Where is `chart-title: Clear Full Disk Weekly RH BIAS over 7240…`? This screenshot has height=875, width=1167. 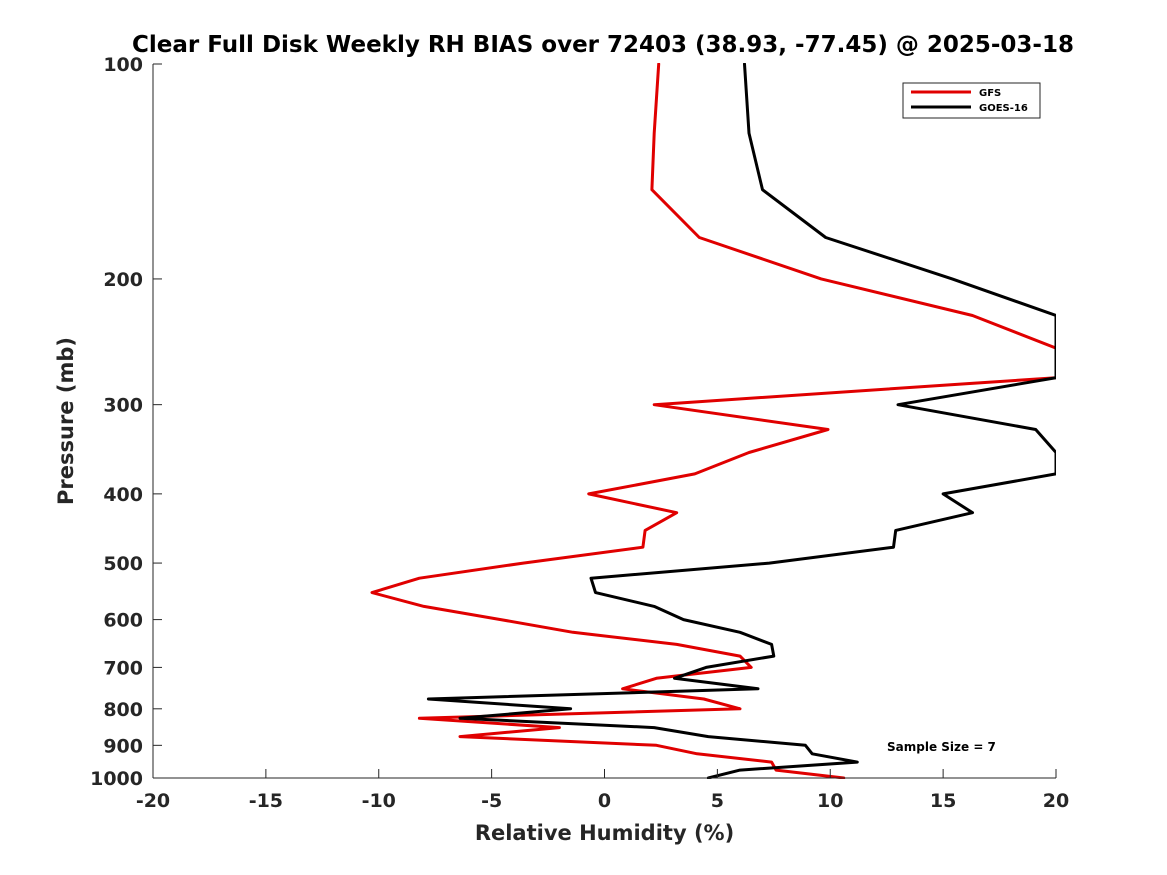
chart-title: Clear Full Disk Weekly RH BIAS over 7240… is located at coordinates (603, 45).